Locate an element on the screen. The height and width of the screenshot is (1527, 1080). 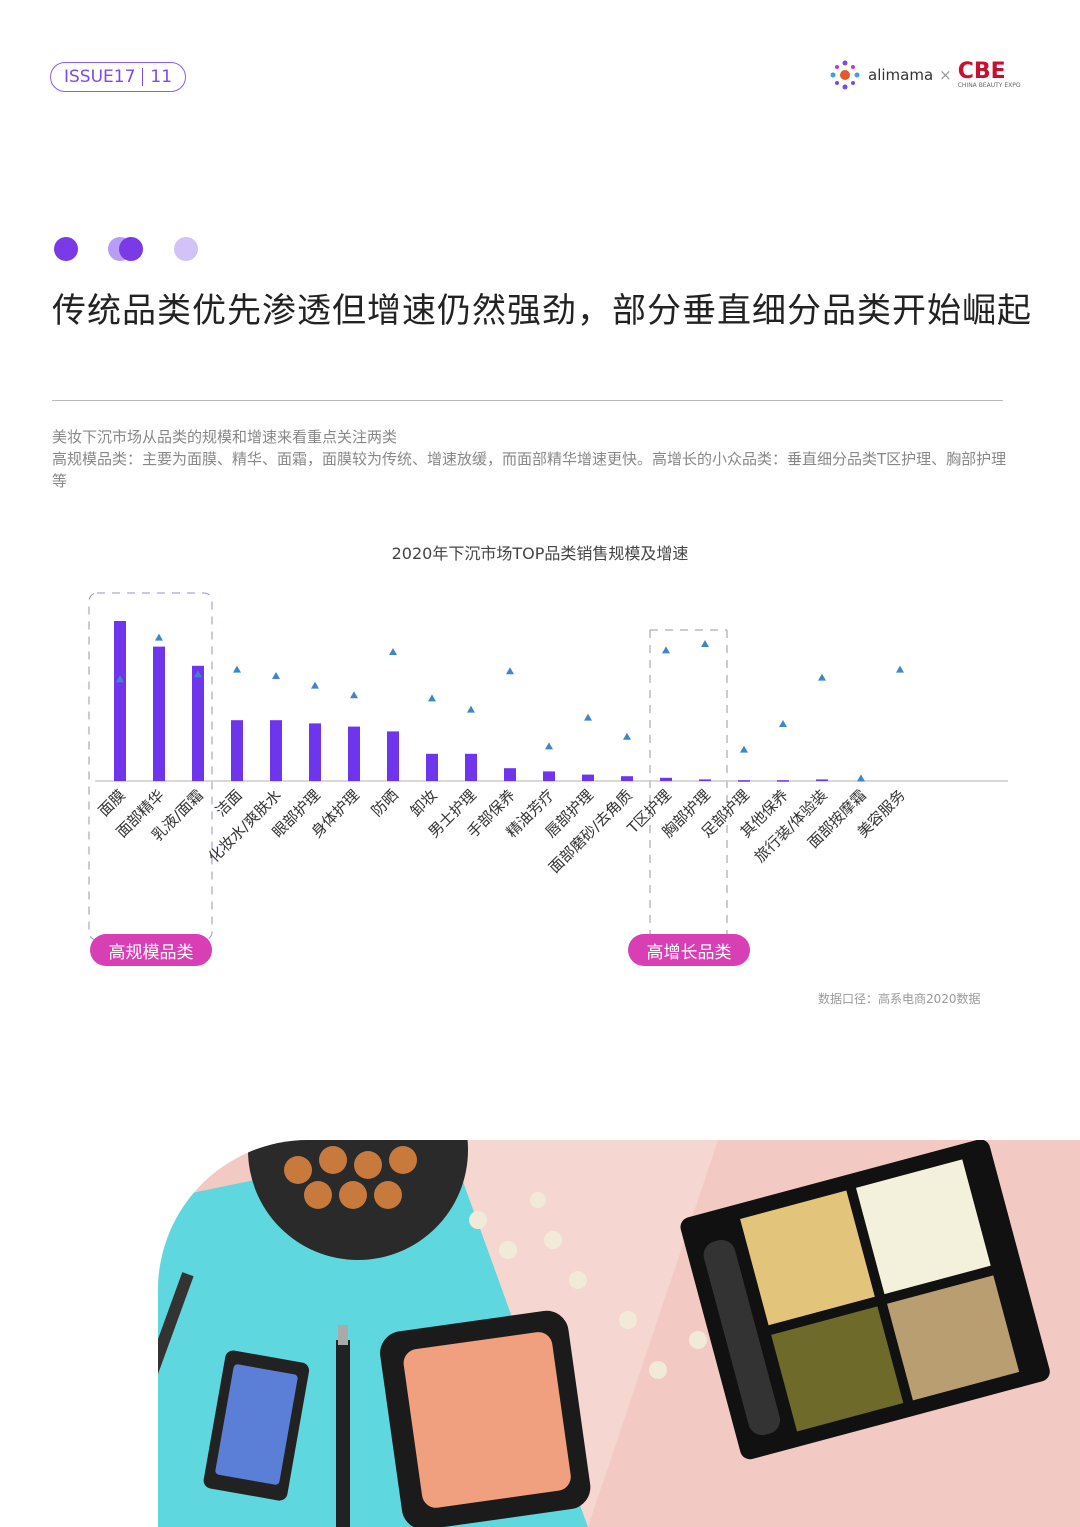
group-box-high-growth is located at coordinates (688, 784).